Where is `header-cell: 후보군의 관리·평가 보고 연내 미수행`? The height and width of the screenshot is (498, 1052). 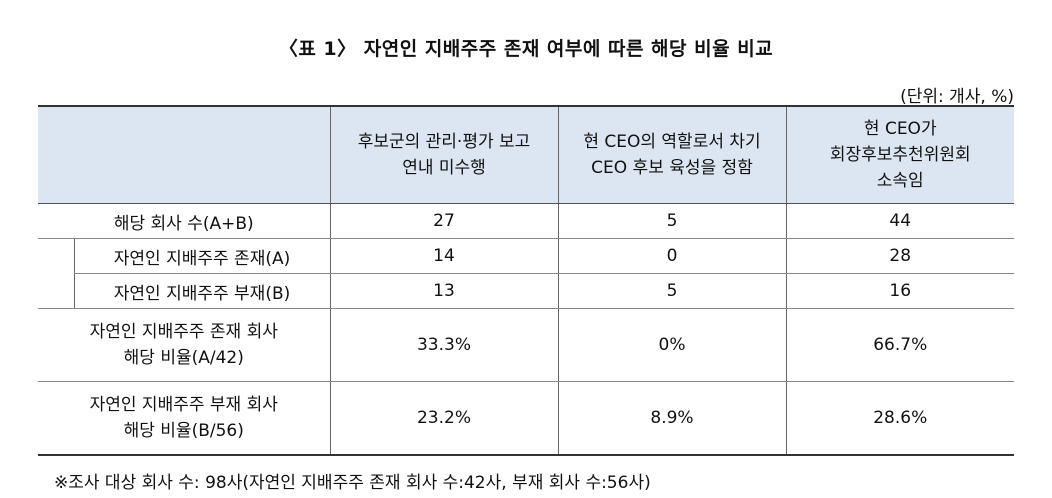 header-cell: 후보군의 관리·평가 보고 연내 미수행 is located at coordinates (444, 154).